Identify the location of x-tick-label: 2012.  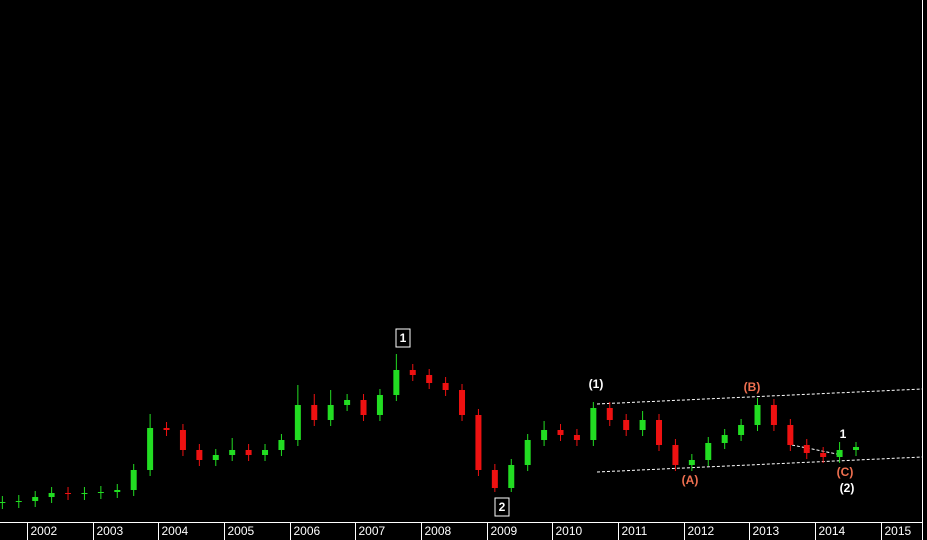
(701, 531).